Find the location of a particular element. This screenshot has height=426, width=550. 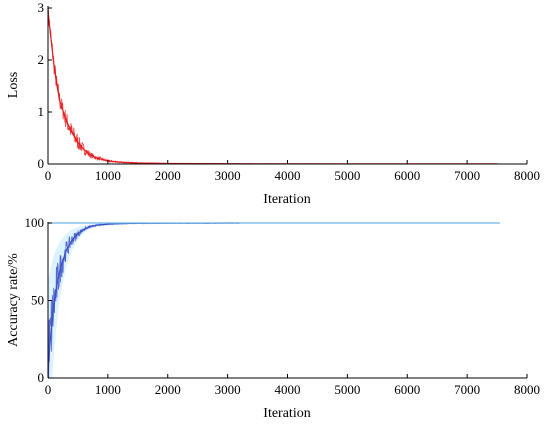

accuracy-y-axis-title: Accuracy rate/% is located at coordinates (13, 300).